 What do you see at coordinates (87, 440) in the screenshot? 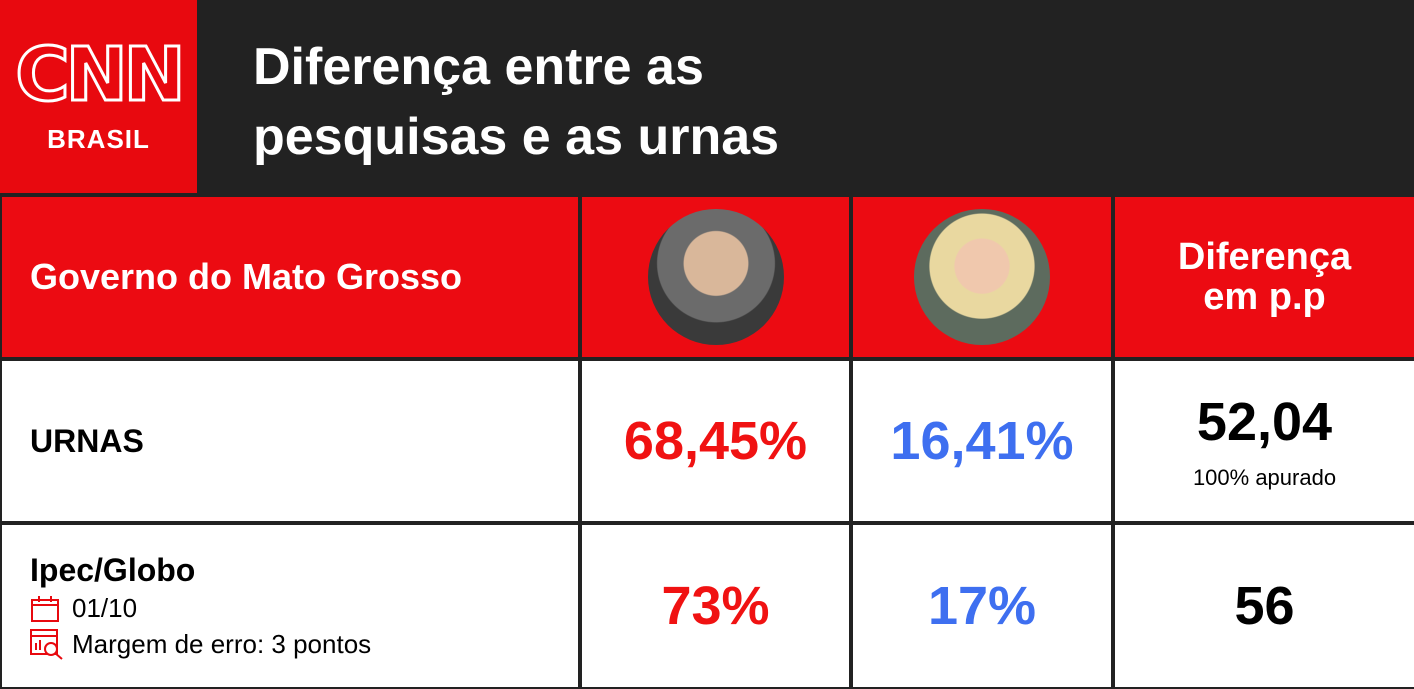
I see `row-label-text: URNAS` at bounding box center [87, 440].